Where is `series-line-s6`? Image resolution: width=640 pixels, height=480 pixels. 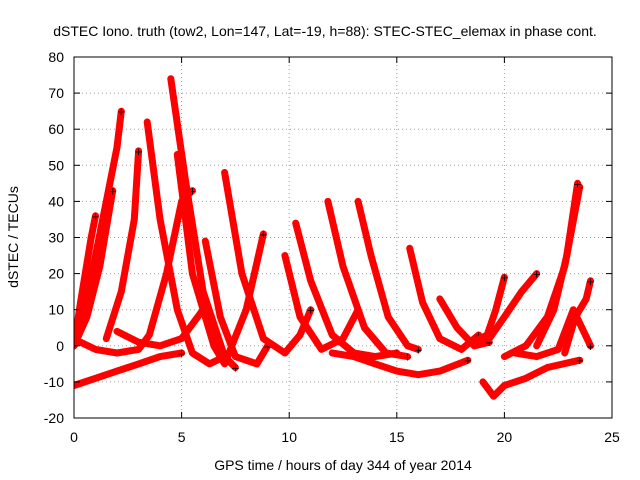
series-line-s6 is located at coordinates (122, 245).